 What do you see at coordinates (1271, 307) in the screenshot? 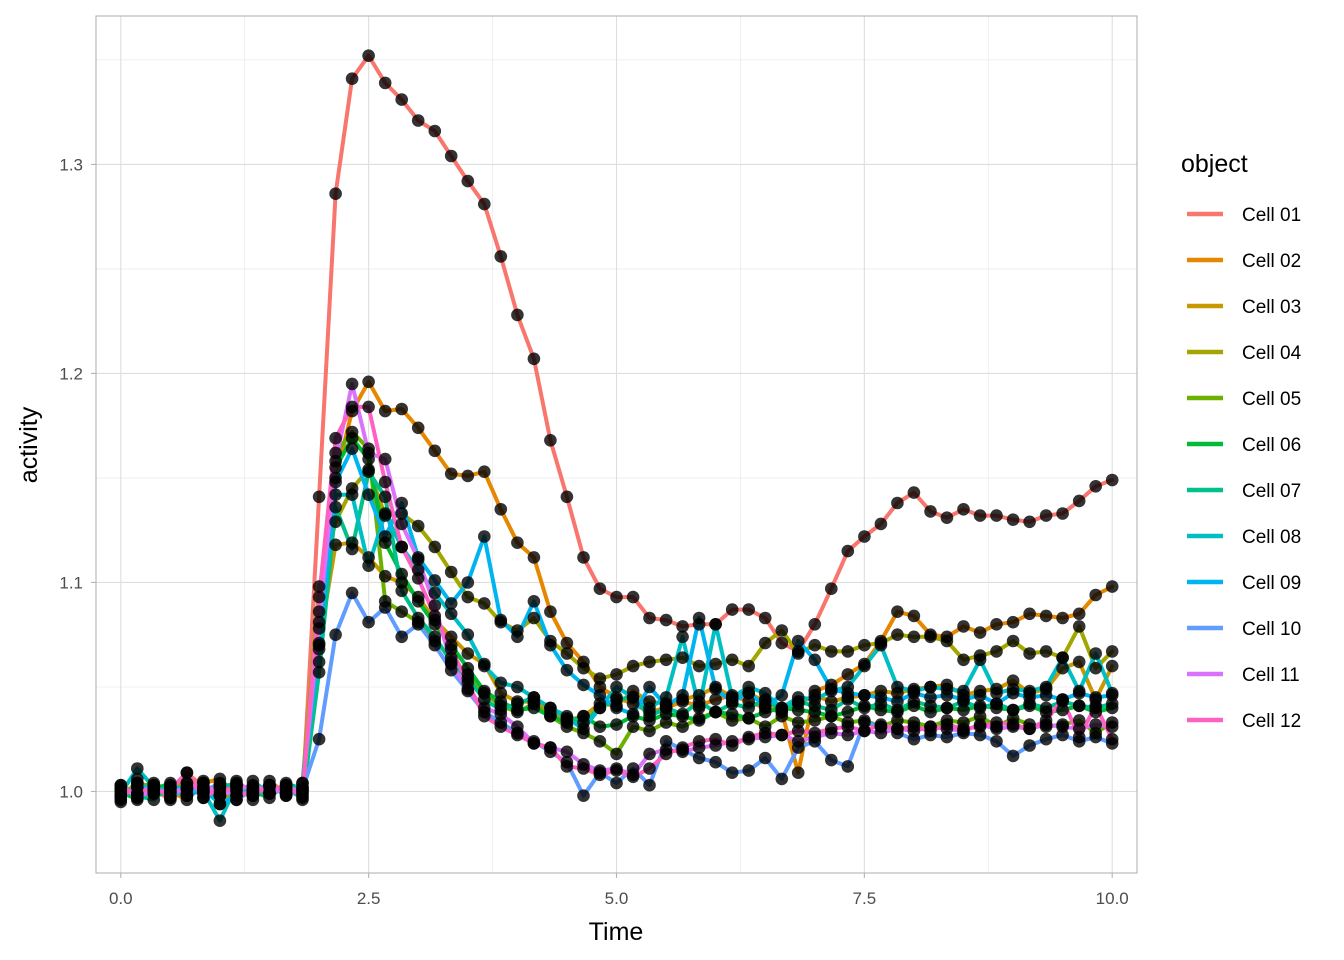
I see `legend-label: Cell 03` at bounding box center [1271, 307].